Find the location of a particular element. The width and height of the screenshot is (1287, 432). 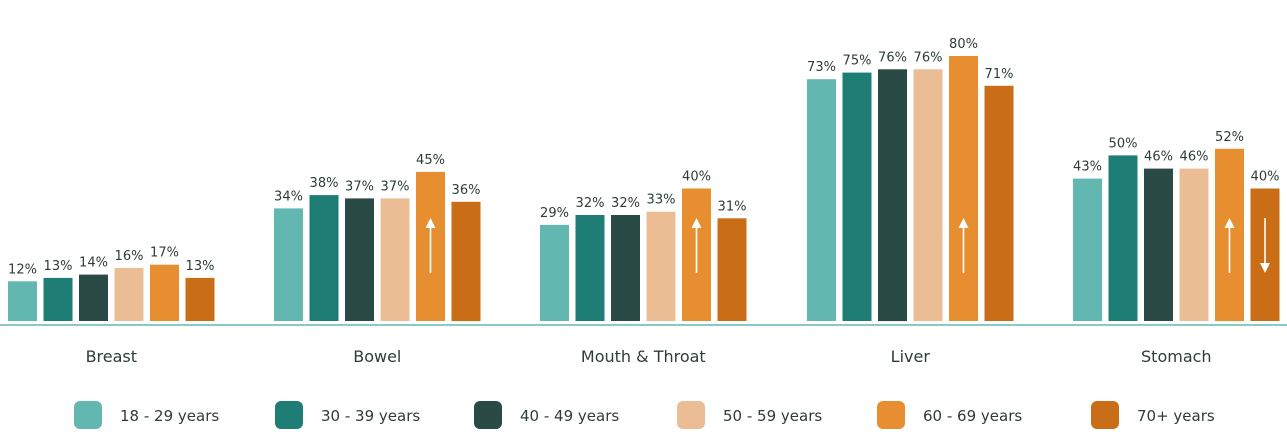

legend-swatch-70plus-years is located at coordinates (1105, 415).